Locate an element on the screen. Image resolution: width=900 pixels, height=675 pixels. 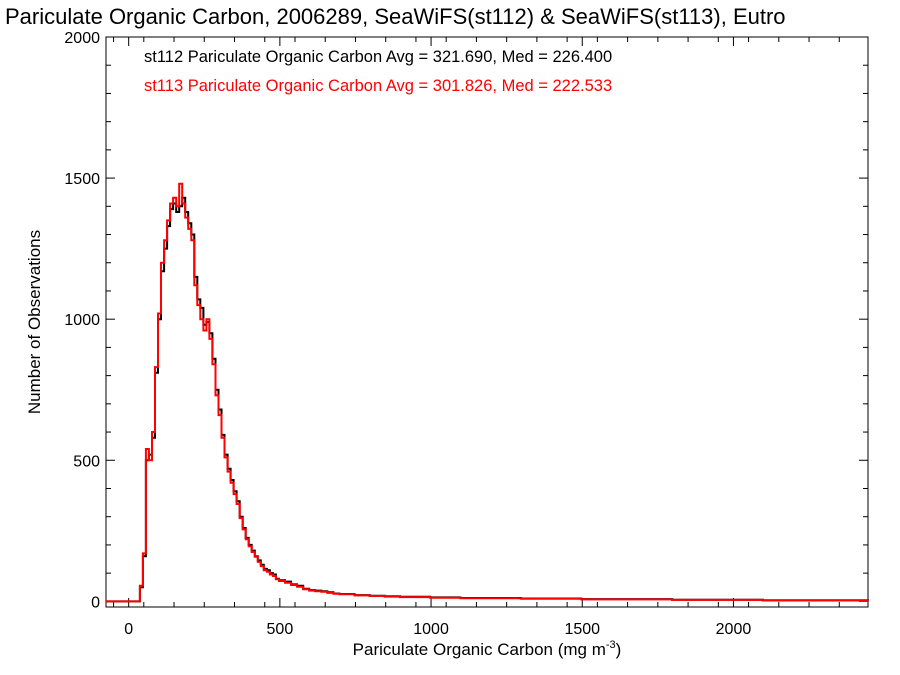
y-tick-label: 2000 is located at coordinates (82, 38).